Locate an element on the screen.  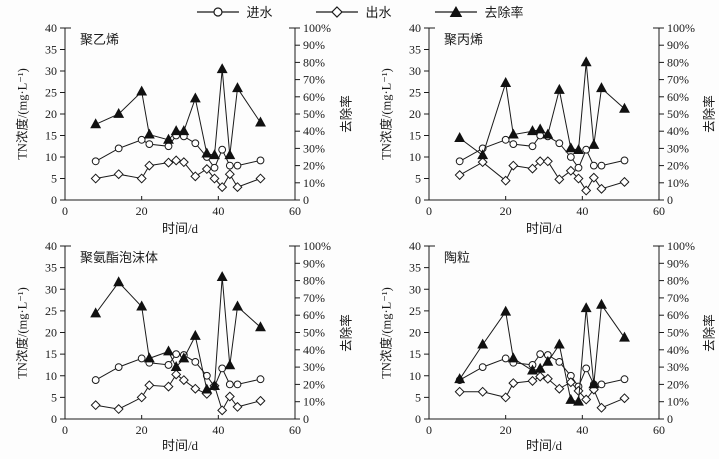
triangle-marker-icon is located at coordinates (455, 11).